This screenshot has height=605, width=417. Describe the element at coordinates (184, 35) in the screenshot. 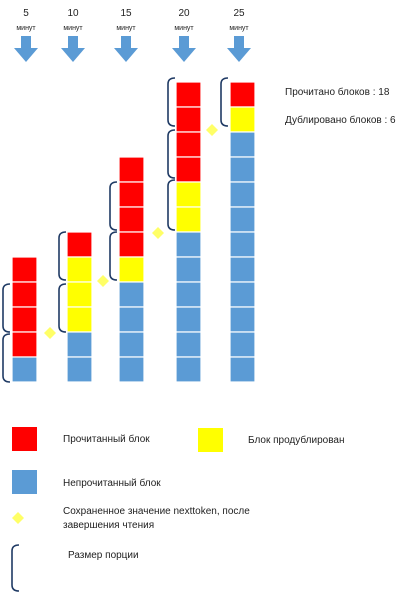

I see `interval-20: 20 минут` at that location.